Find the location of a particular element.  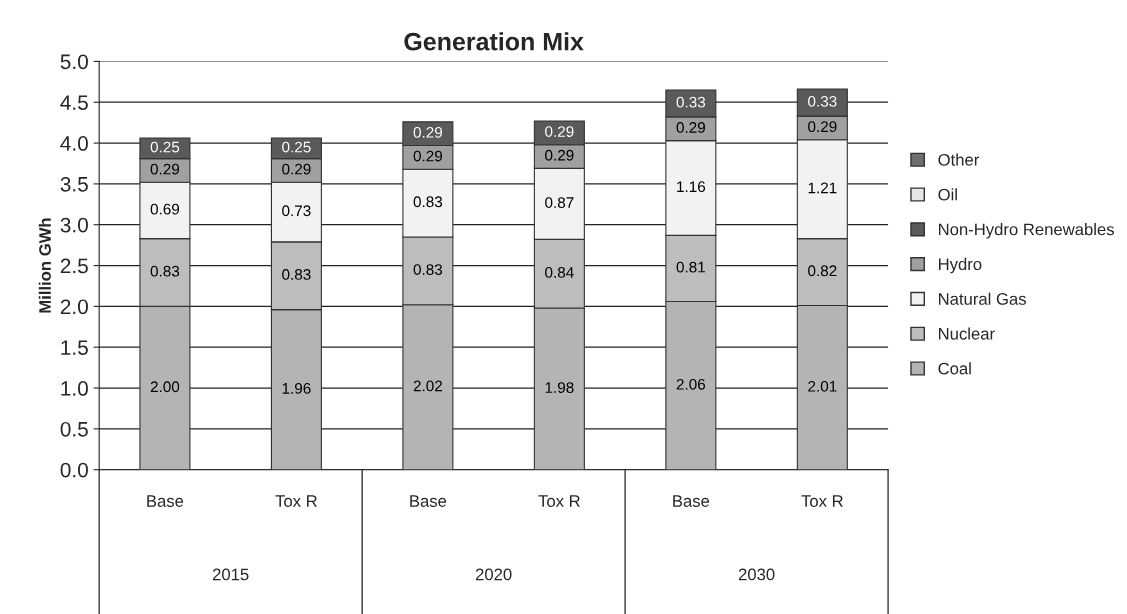

data-label: 2.01 is located at coordinates (822, 386).